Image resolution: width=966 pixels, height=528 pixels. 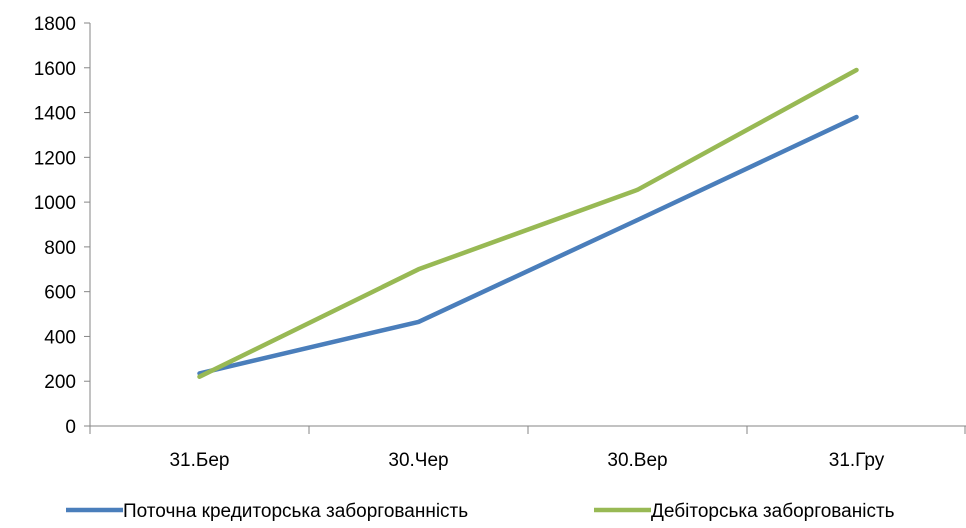 What do you see at coordinates (55, 158) in the screenshot?
I see `y-tick-label: 1200` at bounding box center [55, 158].